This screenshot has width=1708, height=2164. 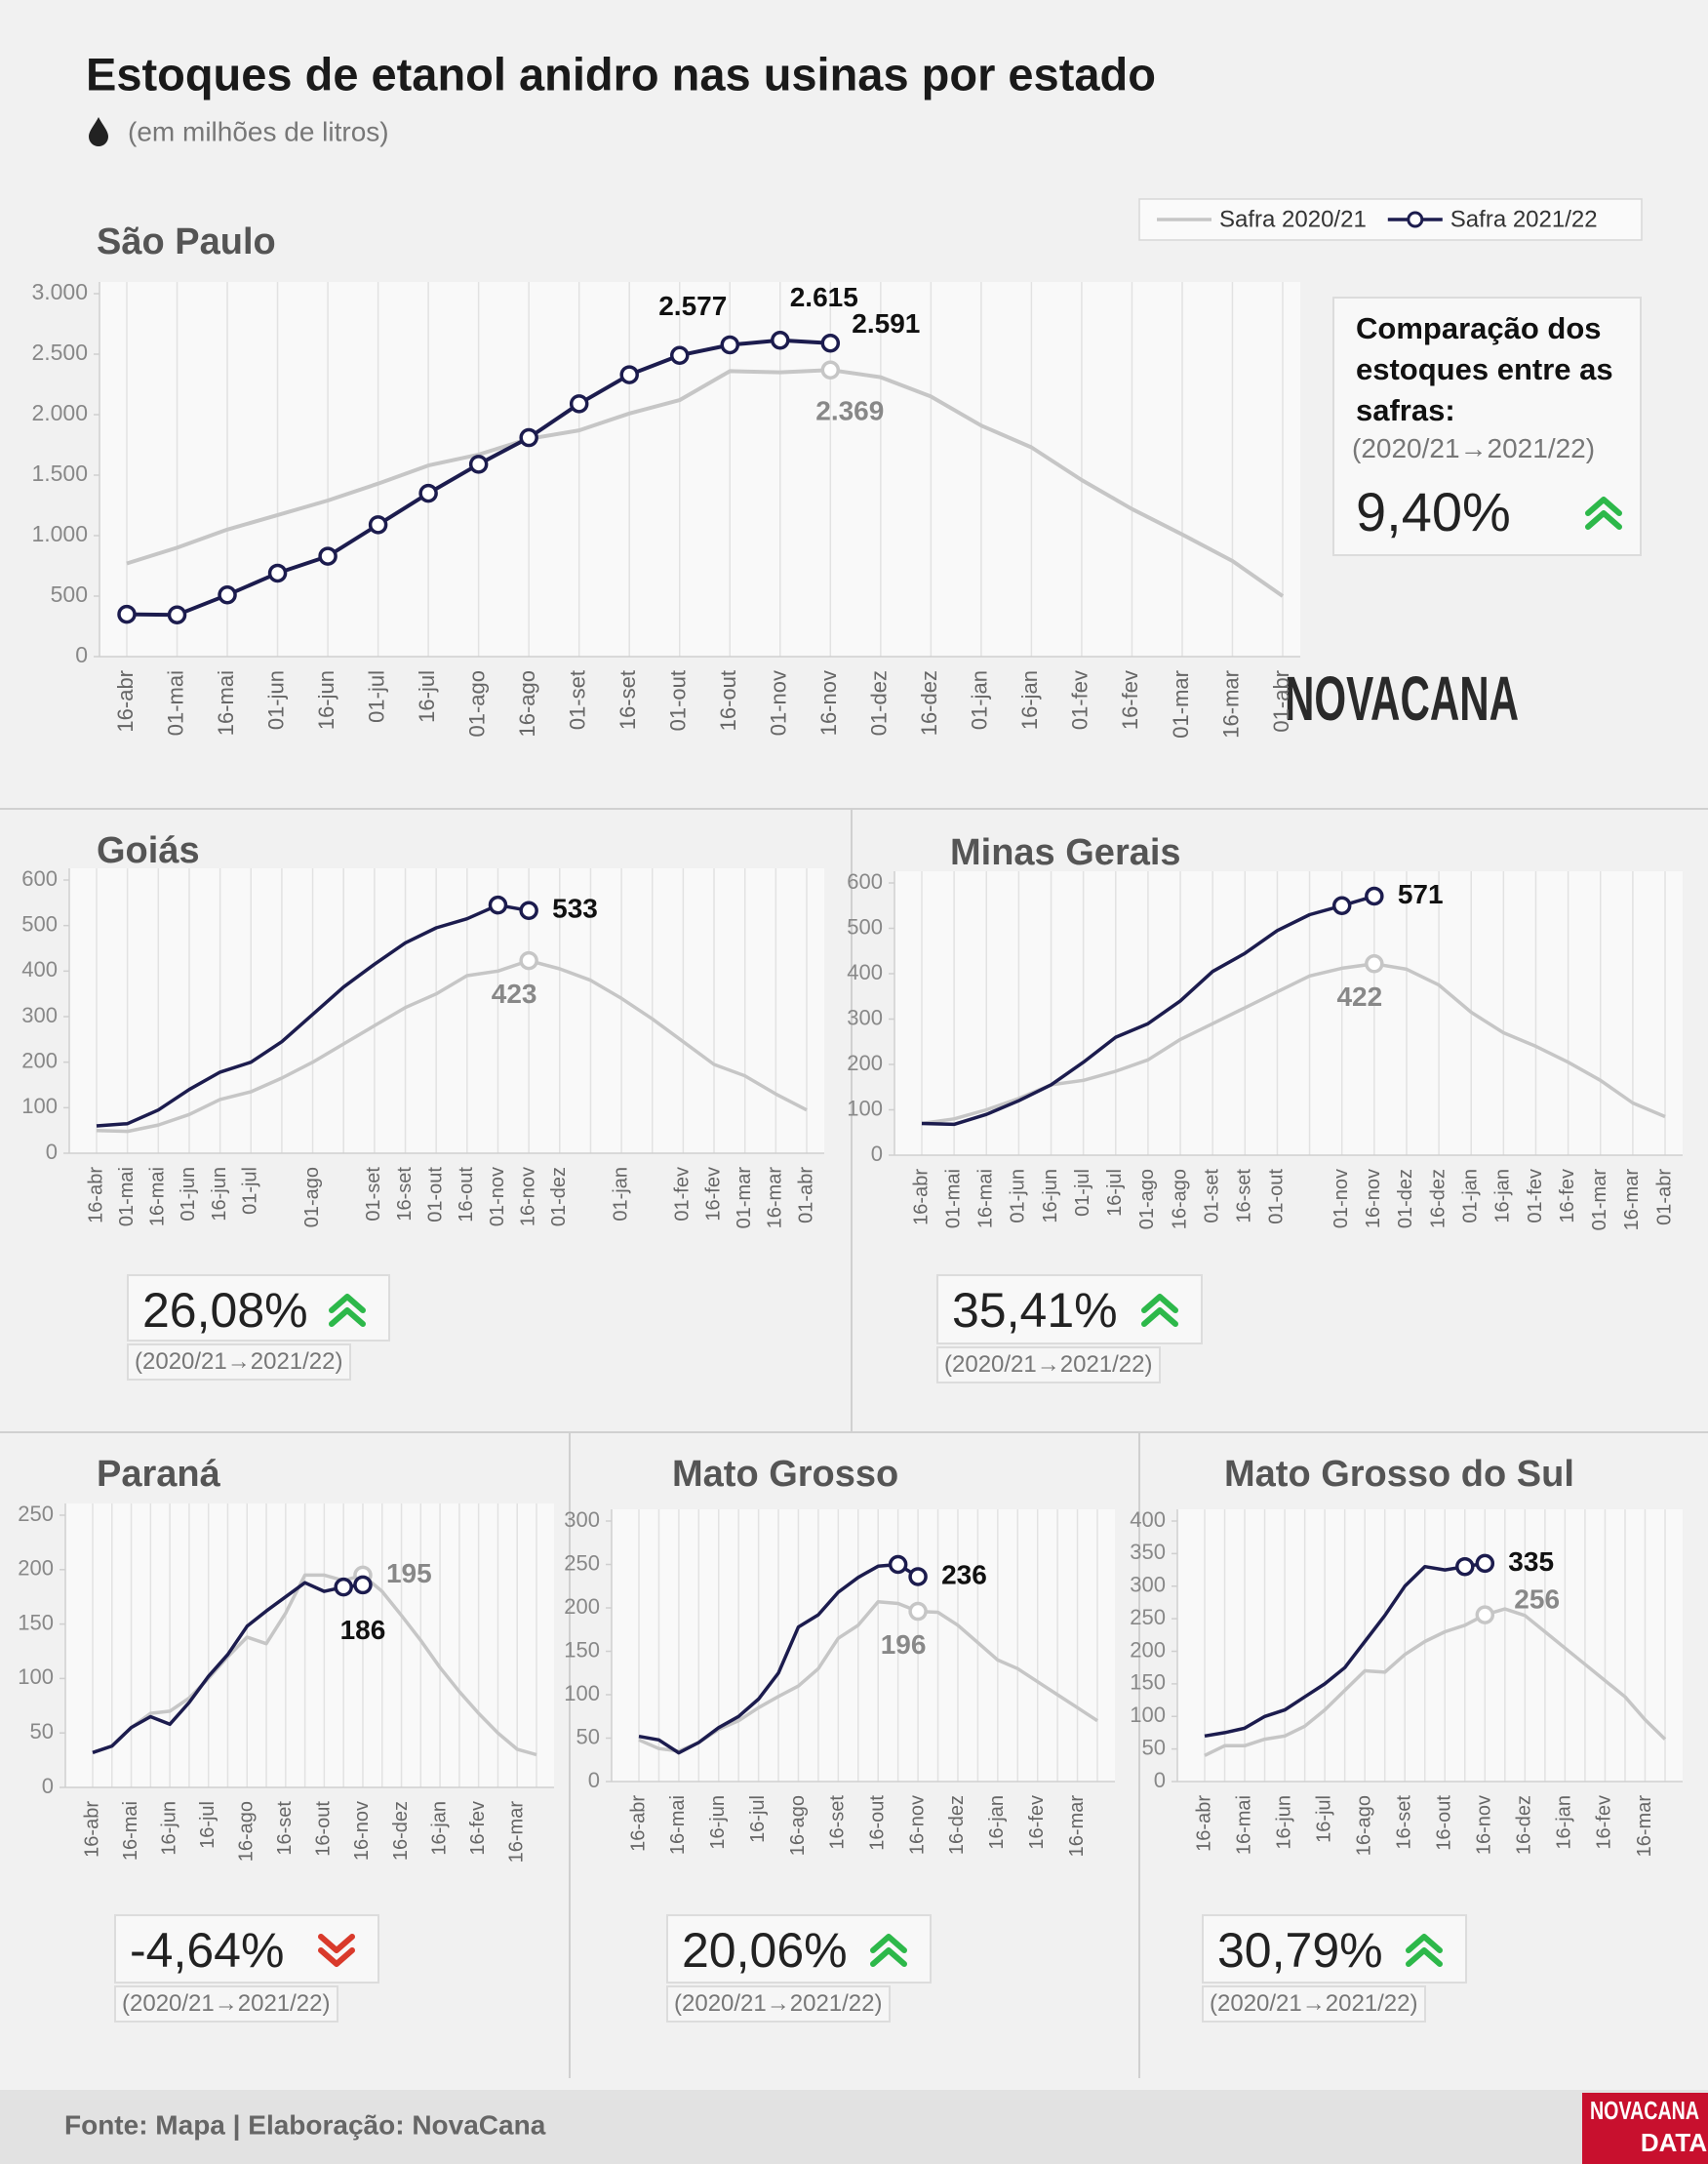 What do you see at coordinates (728, 700) in the screenshot?
I see `x-tick-label: 16-out` at bounding box center [728, 700].